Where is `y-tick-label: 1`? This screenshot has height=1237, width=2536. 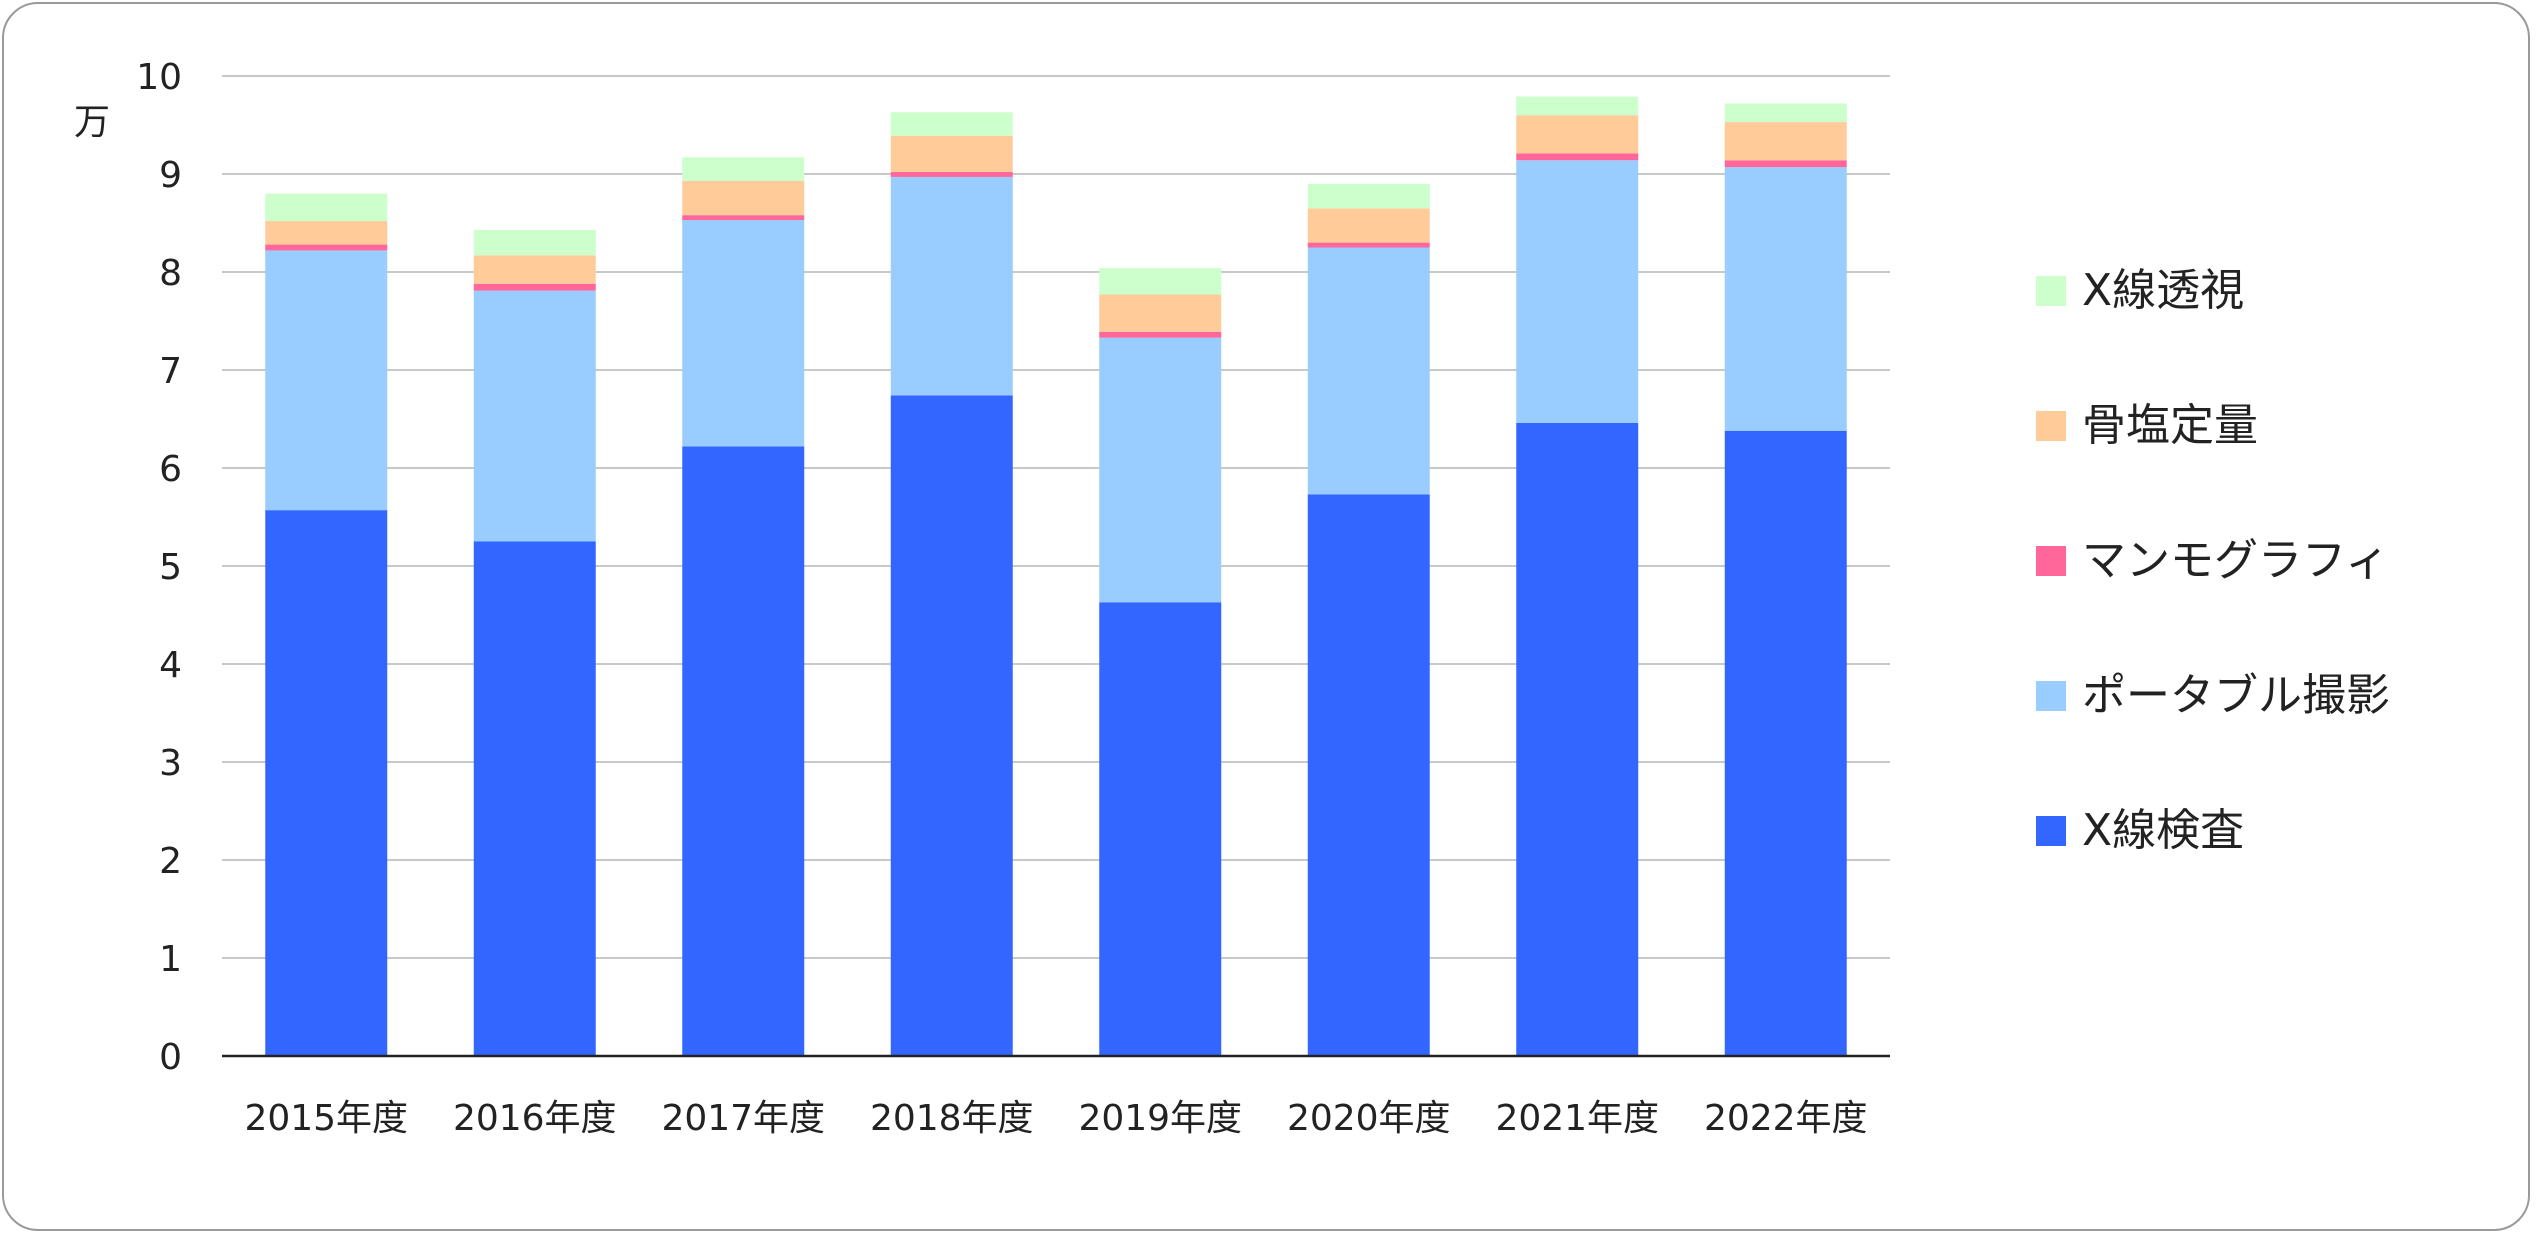
y-tick-label: 1 is located at coordinates (170, 959).